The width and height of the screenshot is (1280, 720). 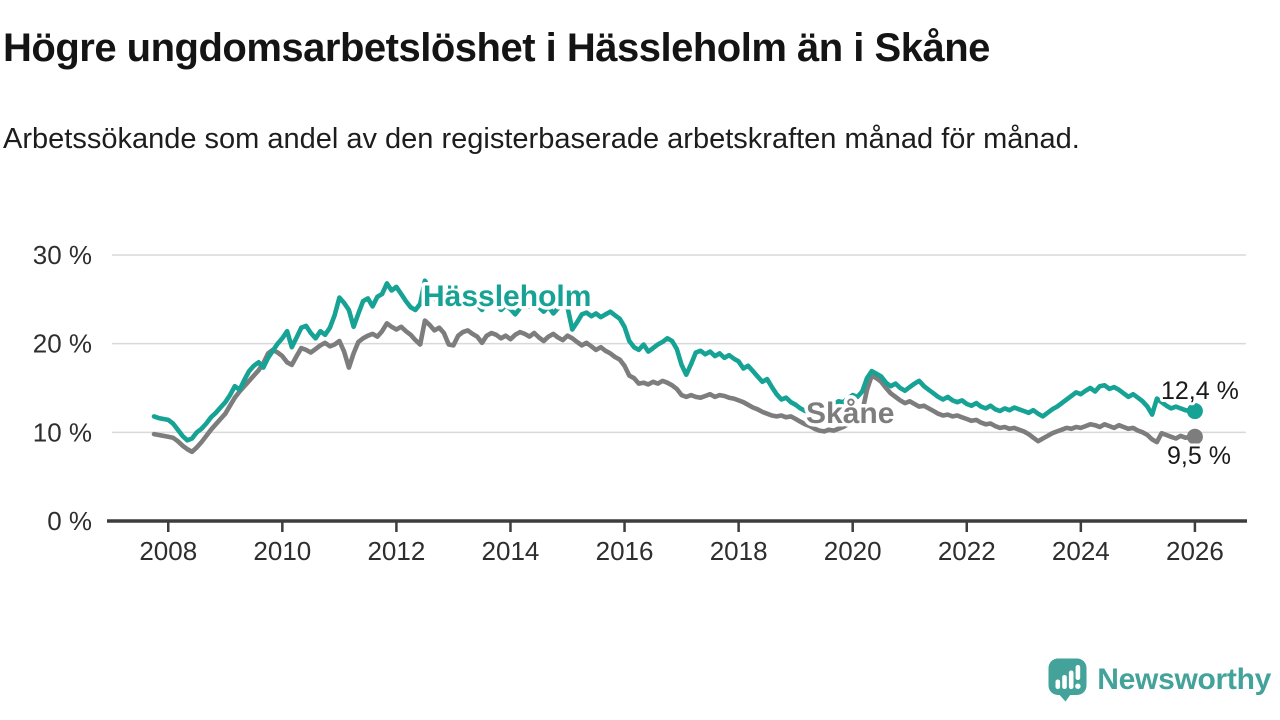 What do you see at coordinates (1067, 680) in the screenshot?
I see `newsworthy-logo-icon` at bounding box center [1067, 680].